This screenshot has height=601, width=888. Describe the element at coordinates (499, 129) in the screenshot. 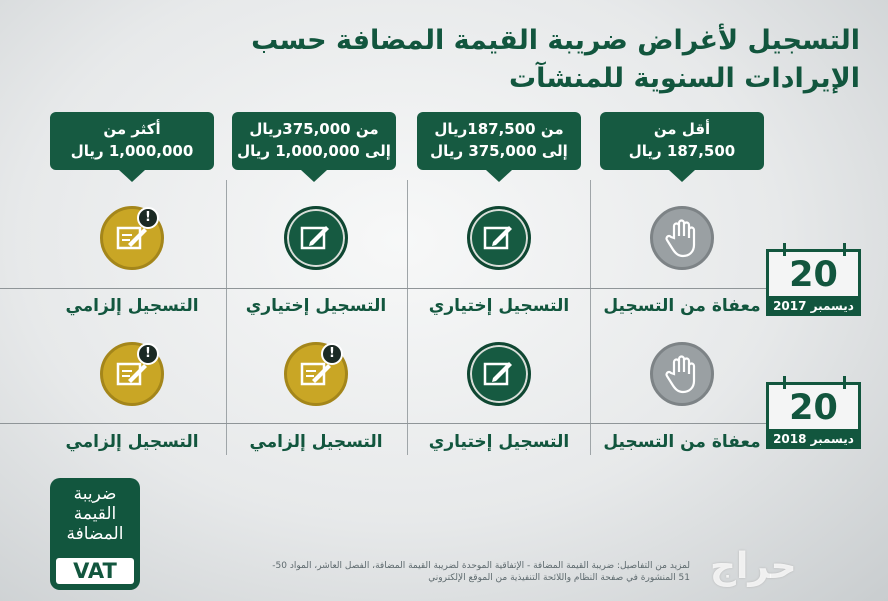

I see `tier-line1: من 187,500ريال` at that location.